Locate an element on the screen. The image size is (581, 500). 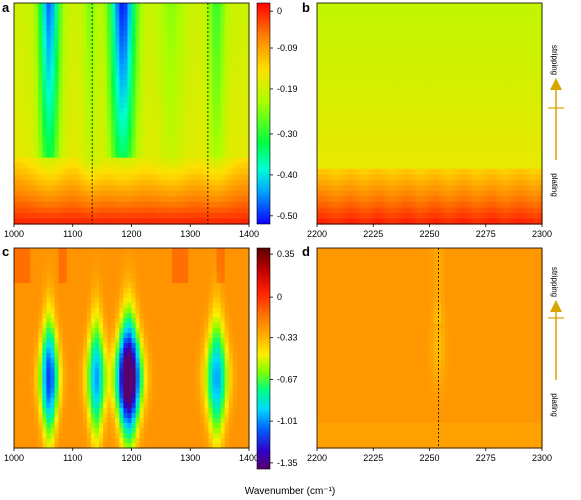
x-ticks-b: 2200 2225 2250 2275 2300 is located at coordinates (429, 231).